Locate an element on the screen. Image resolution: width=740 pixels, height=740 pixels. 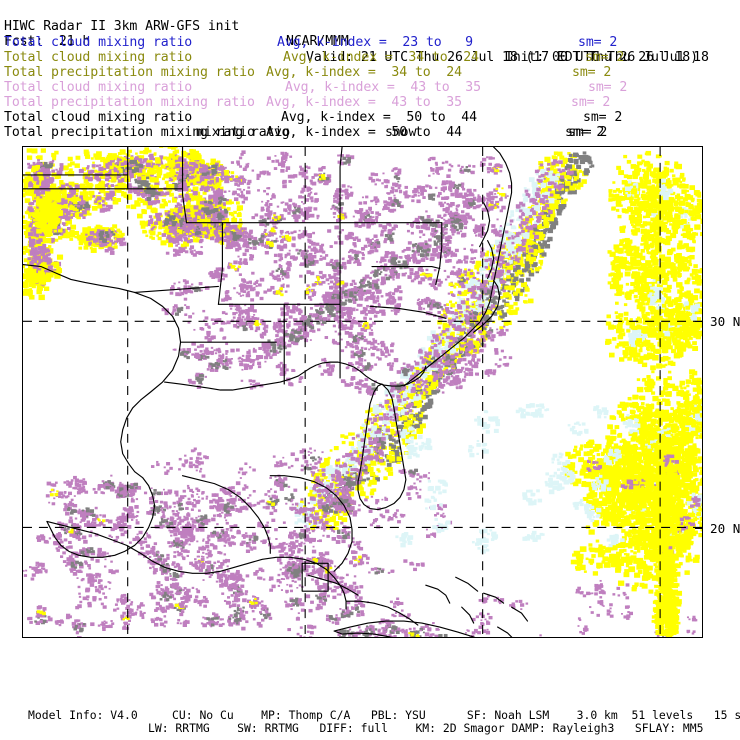
legend-row-overlay: mixing ratio snow sm= 2 is located at coordinates (370, 133).